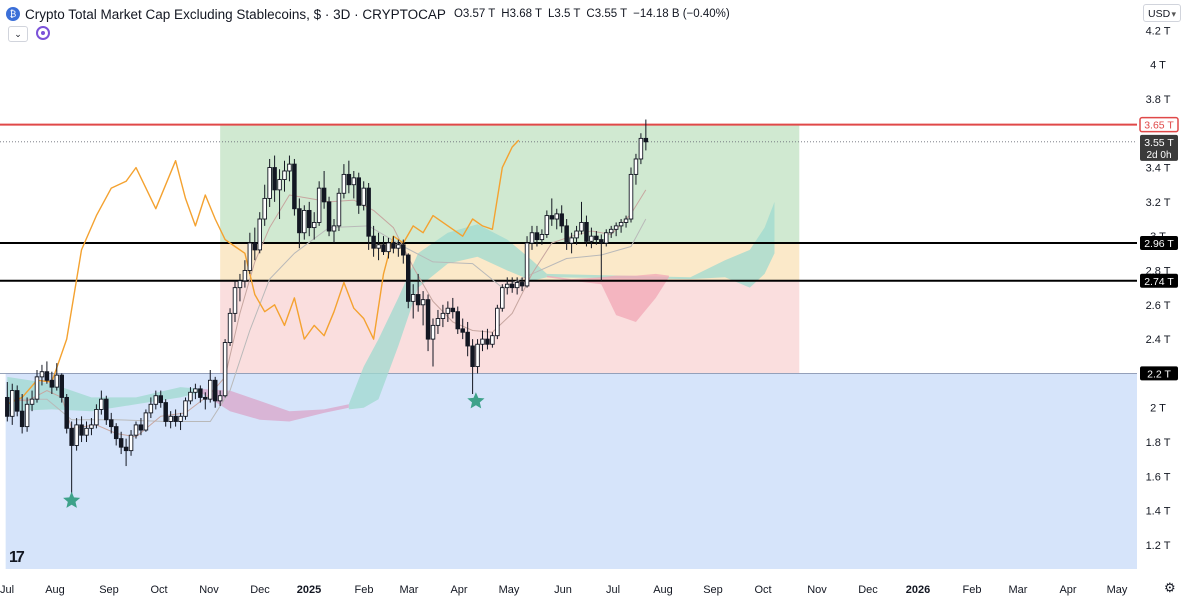  I want to click on price-label: 2.74 T, so click(1159, 280).